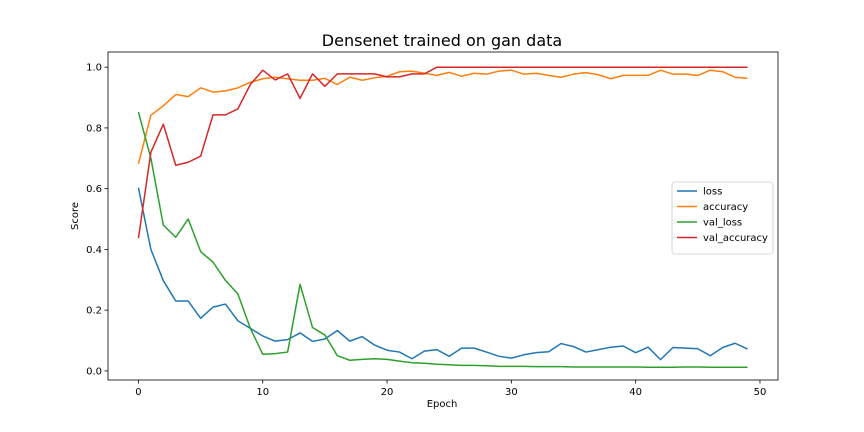 Image resolution: width=864 pixels, height=432 pixels. What do you see at coordinates (387, 392) in the screenshot?
I see `x-tick-label: 20` at bounding box center [387, 392].